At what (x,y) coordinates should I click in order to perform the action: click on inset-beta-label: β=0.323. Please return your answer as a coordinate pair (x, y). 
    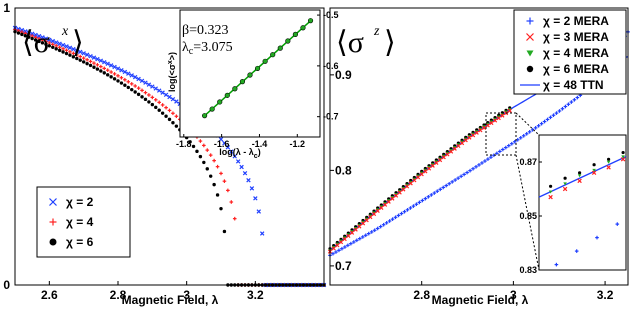
    Looking at the image, I should click on (205, 30).